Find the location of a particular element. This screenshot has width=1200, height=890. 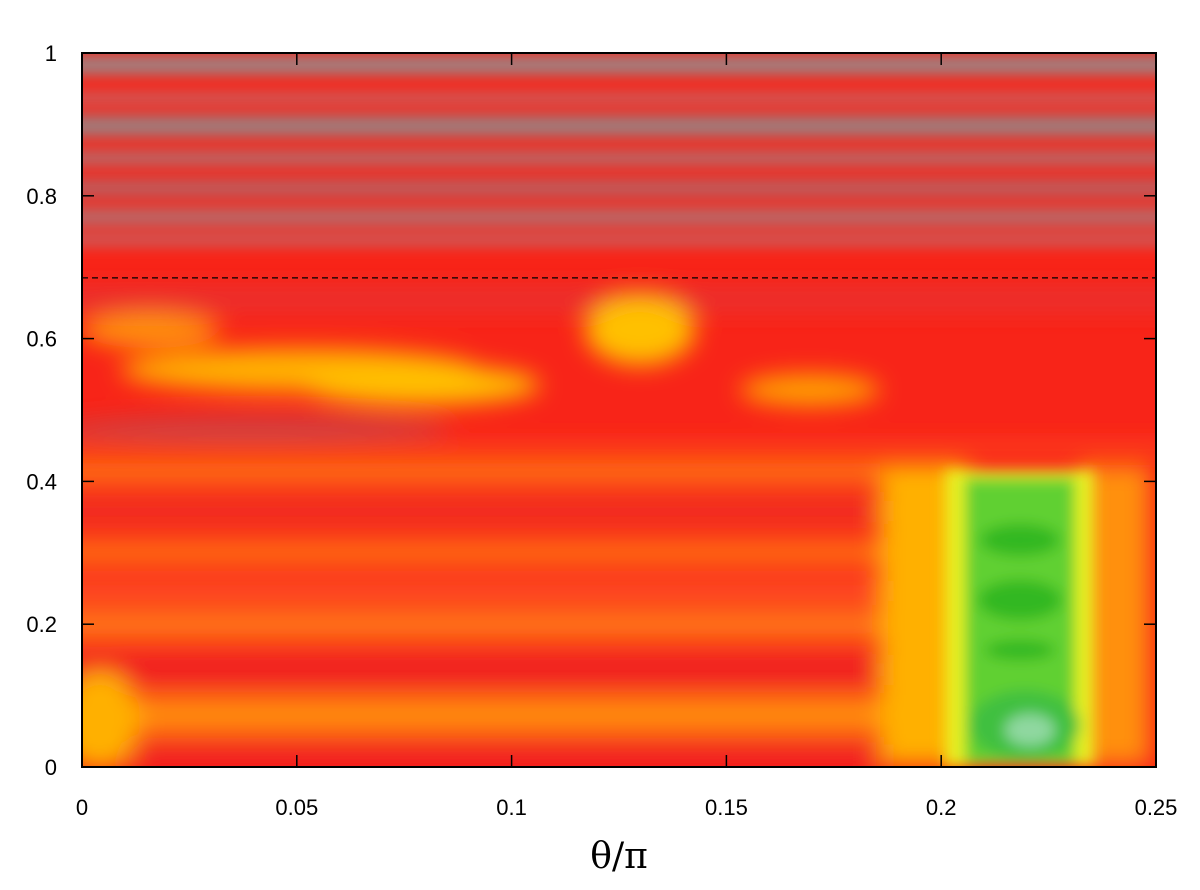

y-tick-label: 0.6 is located at coordinates (41, 339).